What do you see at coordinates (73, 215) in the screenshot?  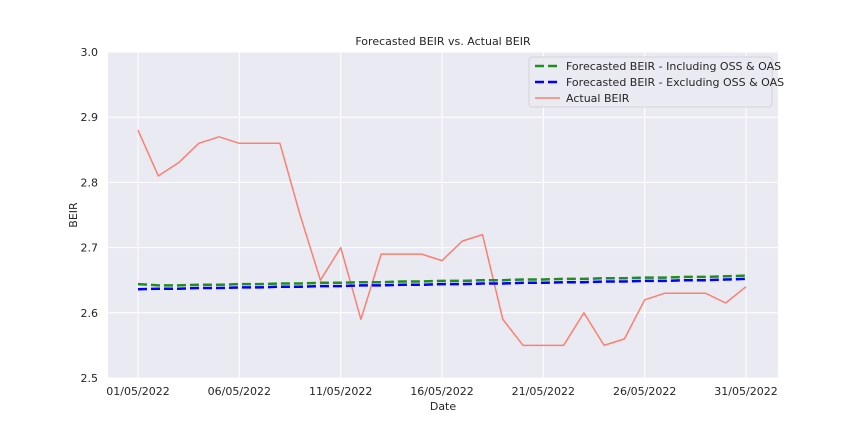 I see `y-axis-label: BEIR` at bounding box center [73, 215].